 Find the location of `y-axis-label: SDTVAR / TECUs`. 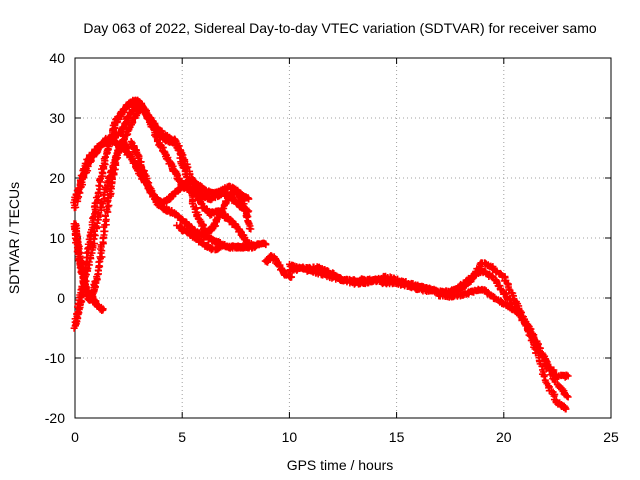

y-axis-label: SDTVAR / TECUs is located at coordinates (14, 238).